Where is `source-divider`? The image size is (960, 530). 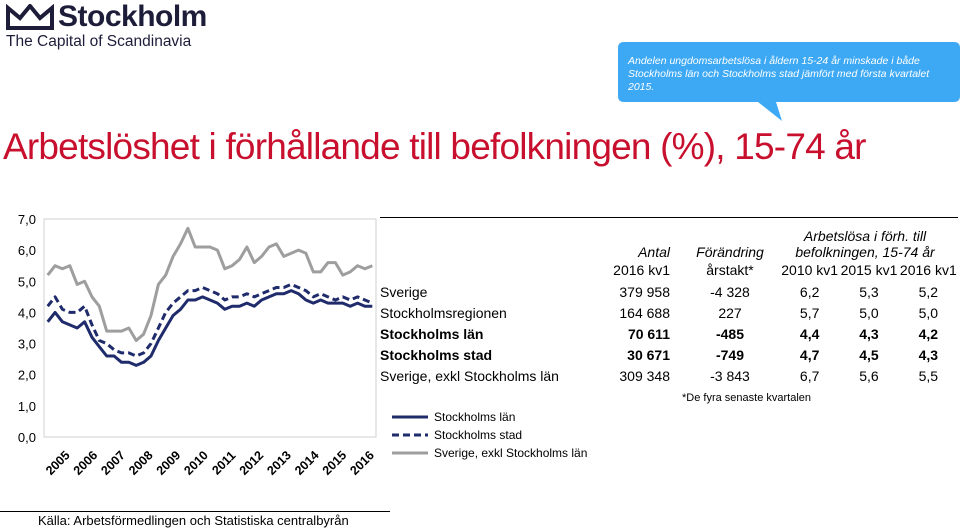
source-divider is located at coordinates (195, 511).